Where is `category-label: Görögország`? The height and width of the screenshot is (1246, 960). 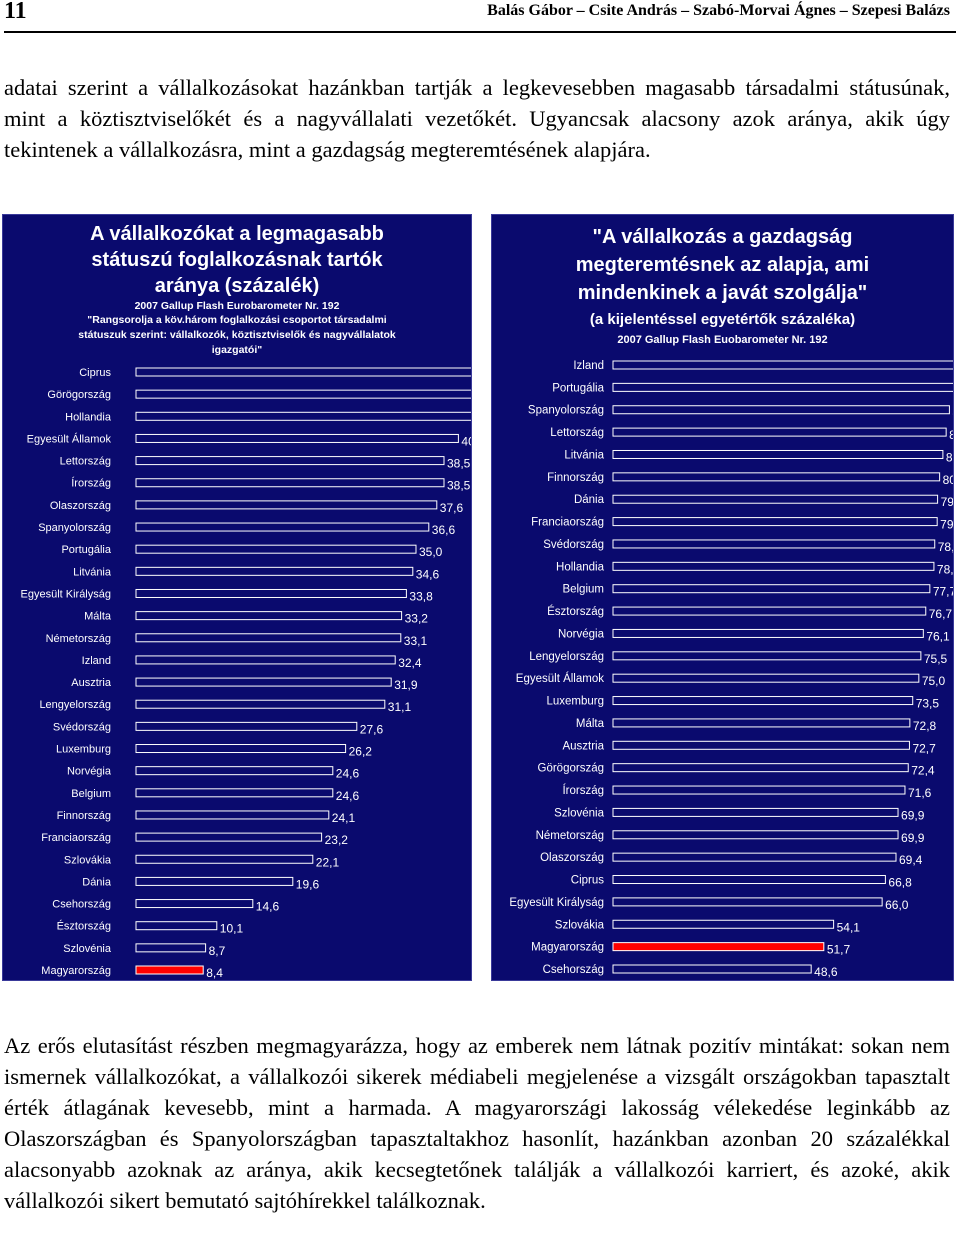
category-label: Görögország is located at coordinates (571, 769).